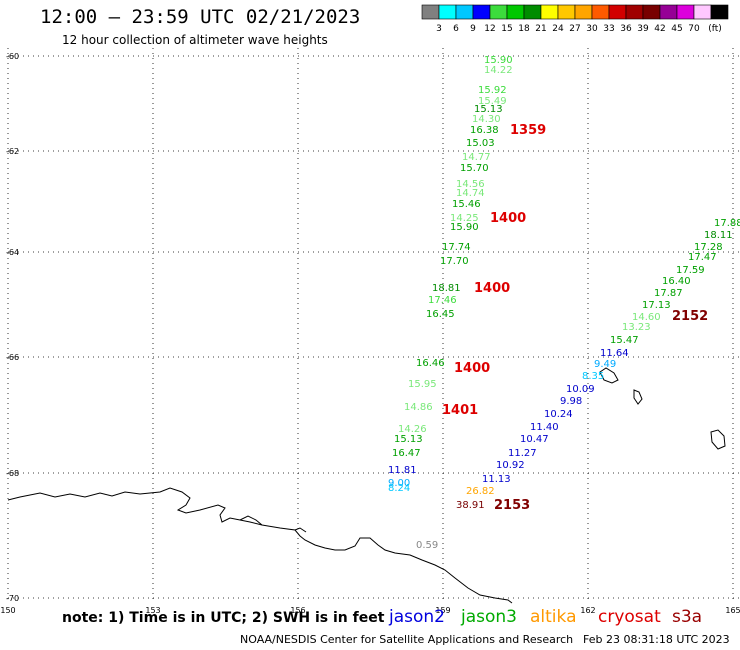  I want to click on lat-tick-label: -66, so click(12, 357).